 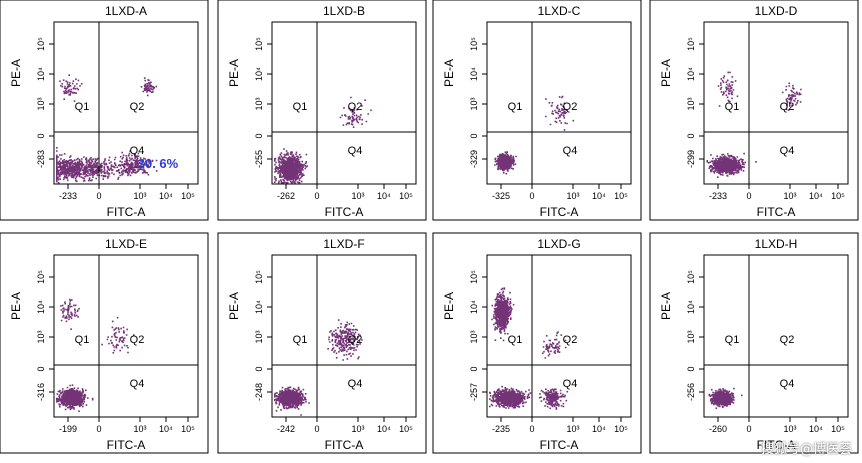 I want to click on y-tick-label: -257, so click(x=474, y=392).